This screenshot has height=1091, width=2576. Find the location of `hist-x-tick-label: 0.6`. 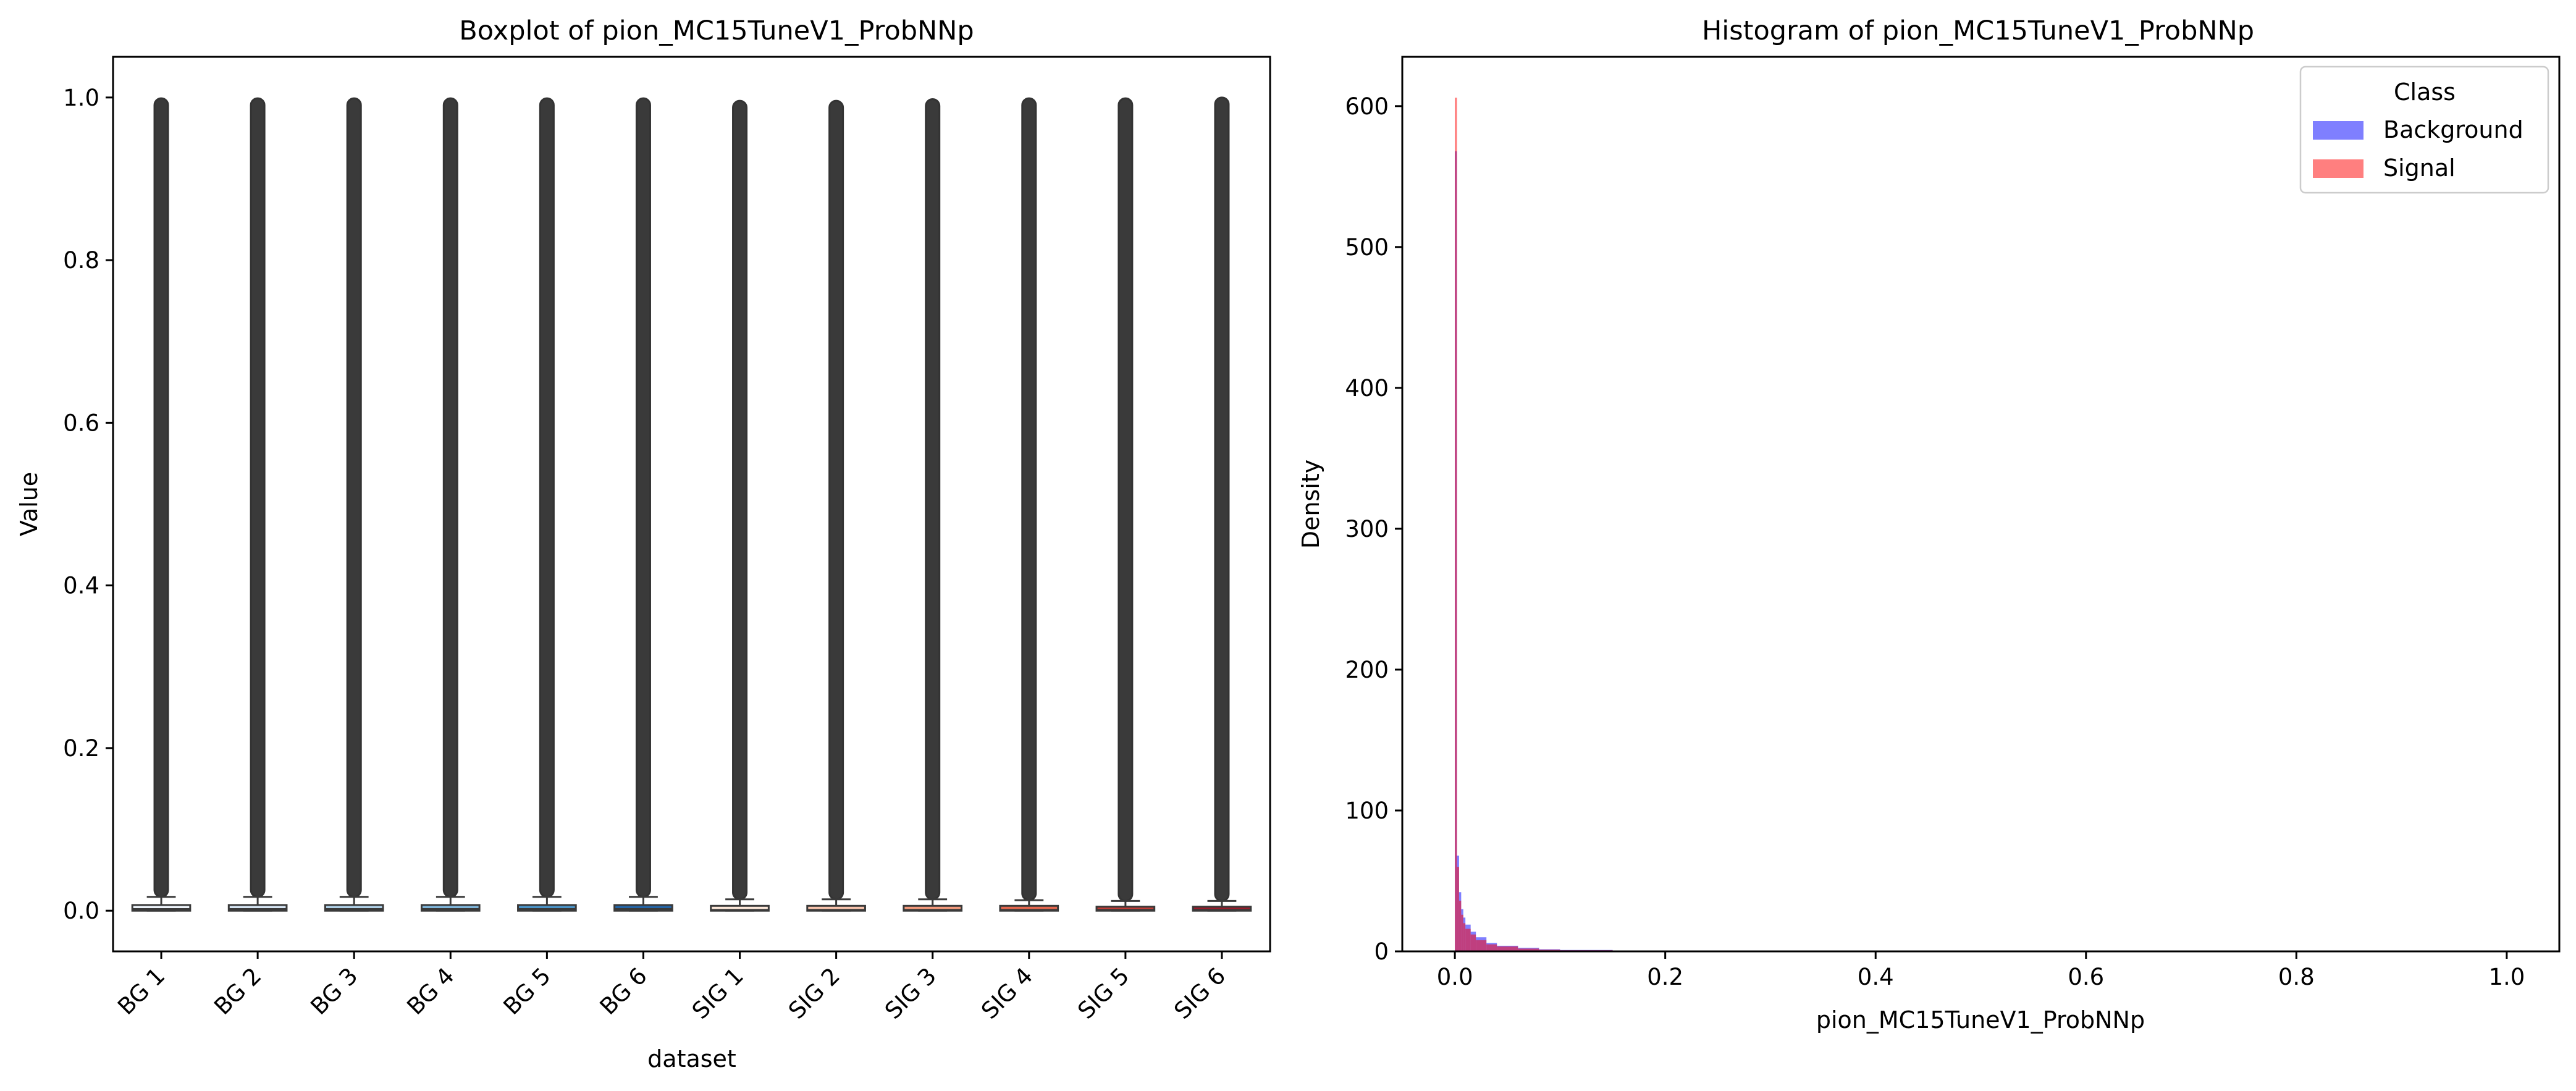

hist-x-tick-label: 0.6 is located at coordinates (2086, 977).